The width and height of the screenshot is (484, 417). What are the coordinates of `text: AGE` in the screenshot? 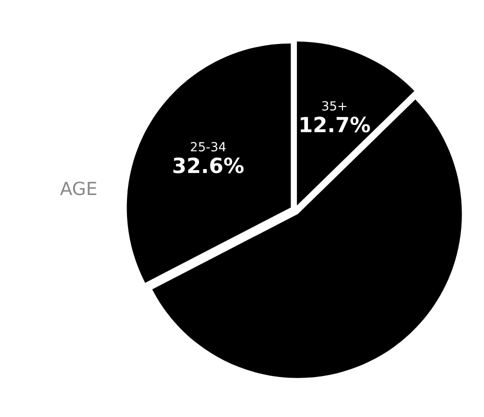 It's located at (78, 189).